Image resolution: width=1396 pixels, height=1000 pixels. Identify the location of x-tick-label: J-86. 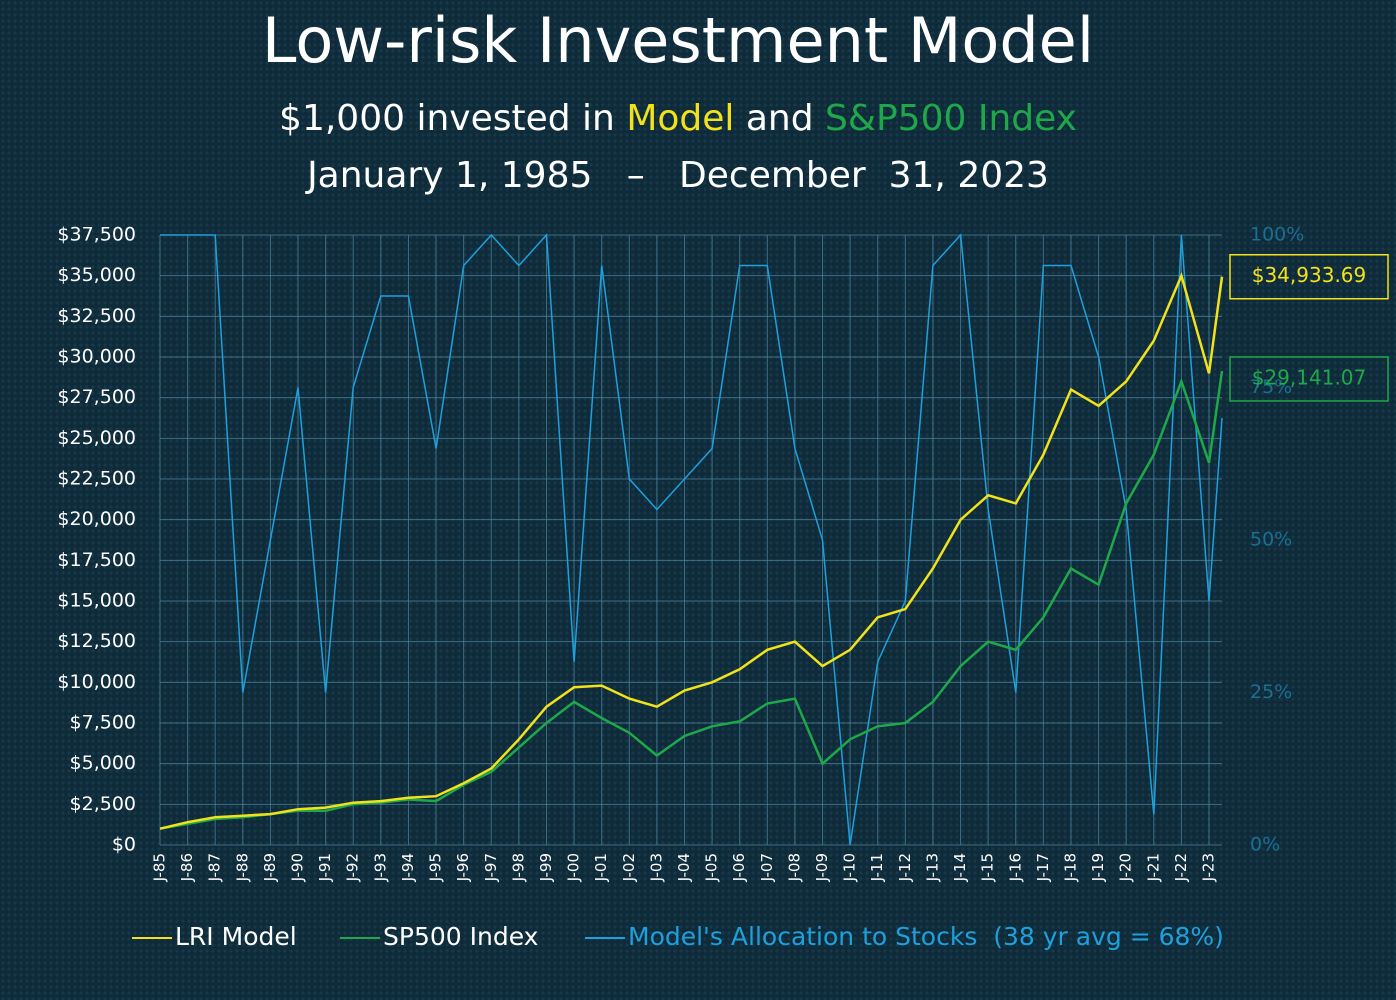
(187, 867).